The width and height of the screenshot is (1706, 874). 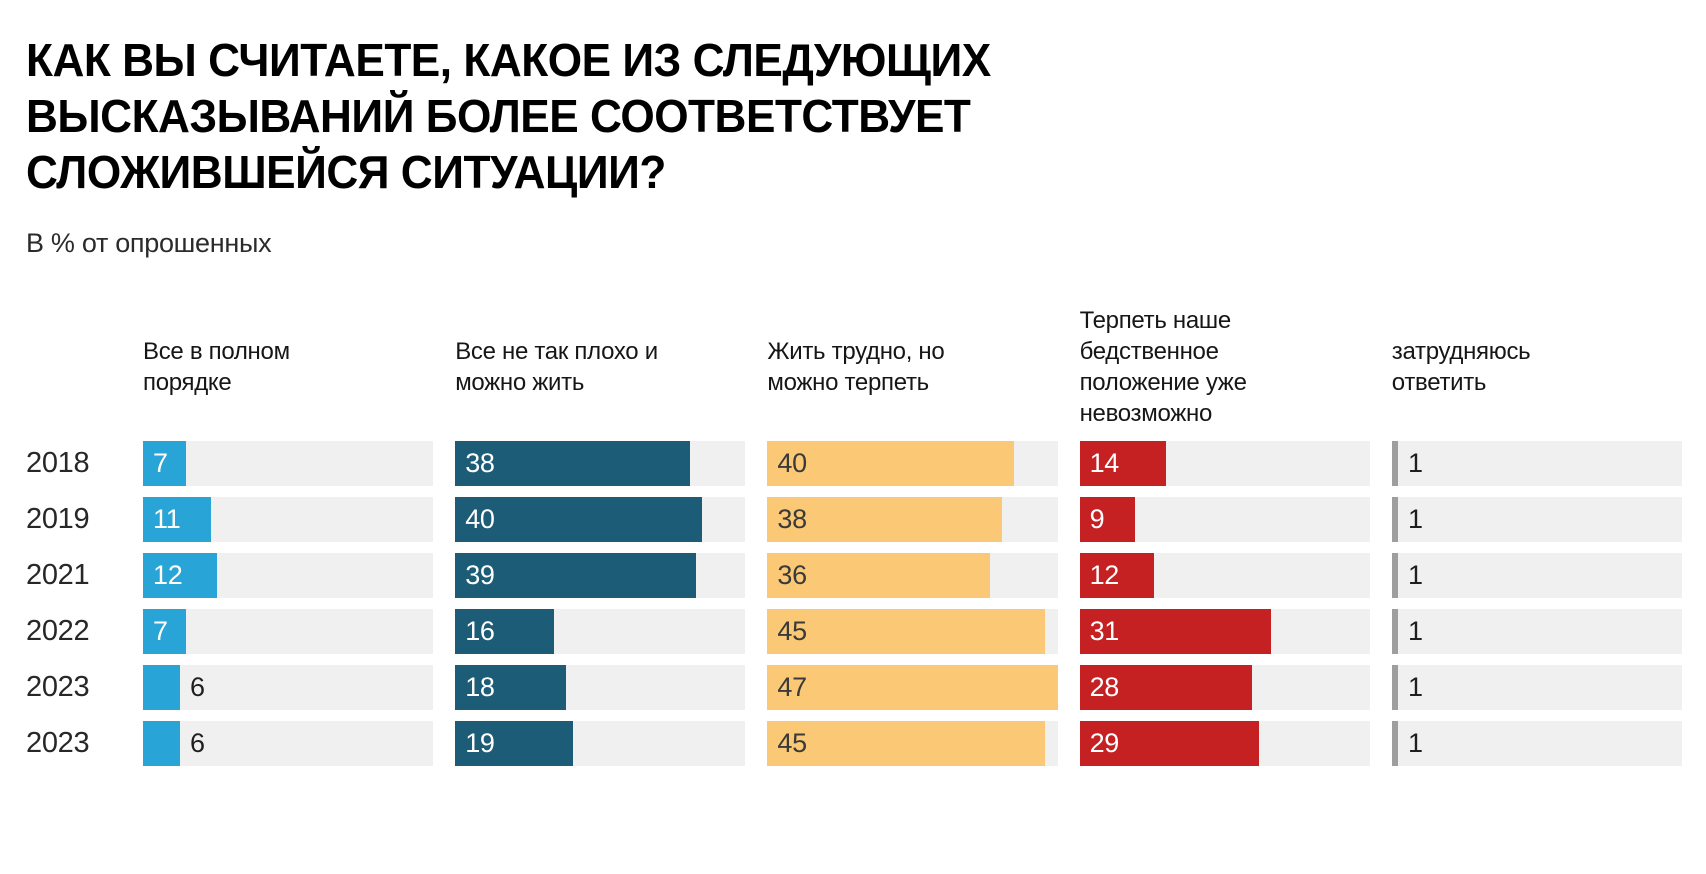 I want to click on bar-track: 14, so click(x=1224, y=463).